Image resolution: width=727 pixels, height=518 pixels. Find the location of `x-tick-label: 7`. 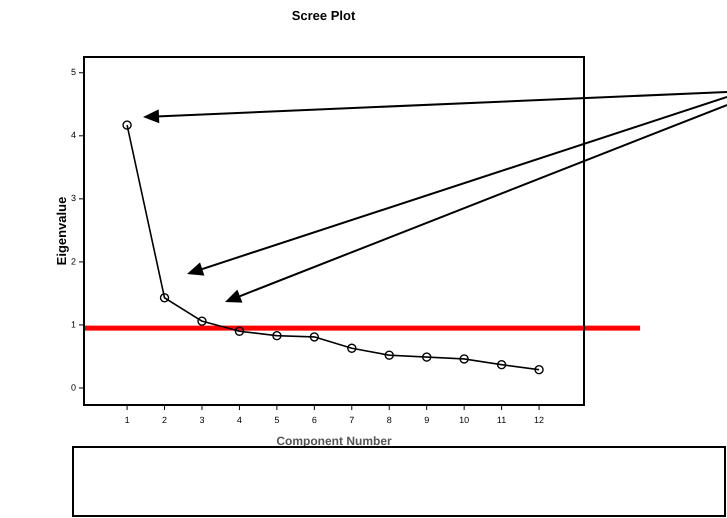

x-tick-label: 7 is located at coordinates (351, 420).